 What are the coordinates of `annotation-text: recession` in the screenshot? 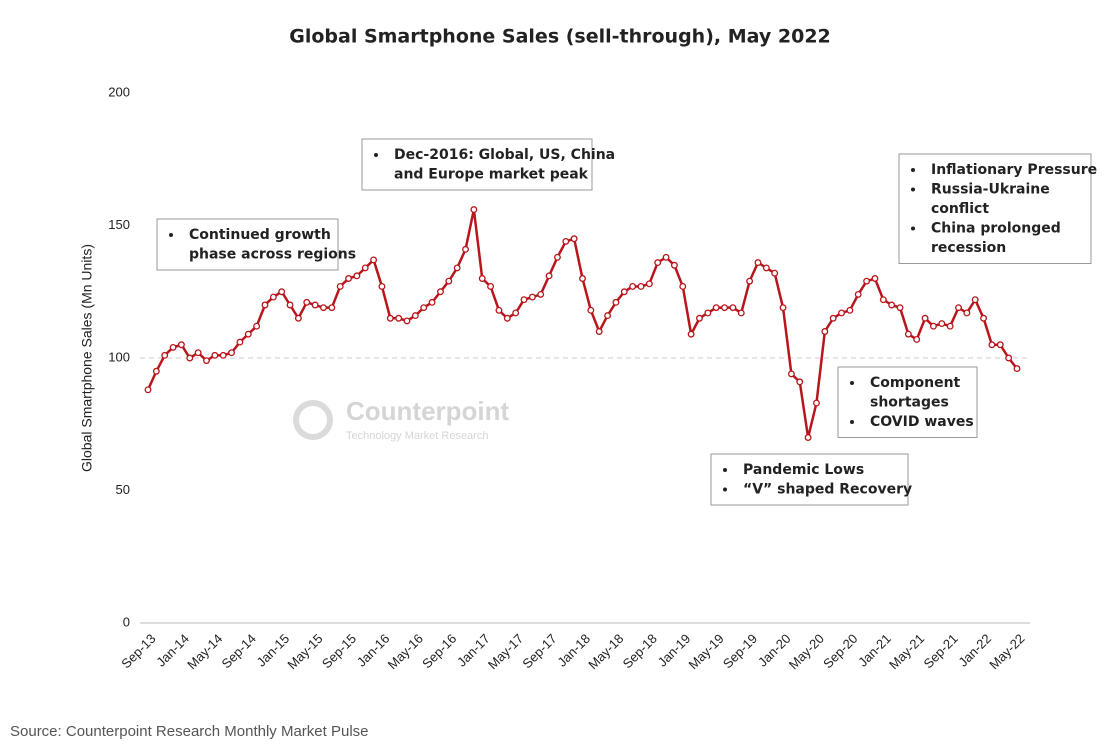 It's located at (968, 248).